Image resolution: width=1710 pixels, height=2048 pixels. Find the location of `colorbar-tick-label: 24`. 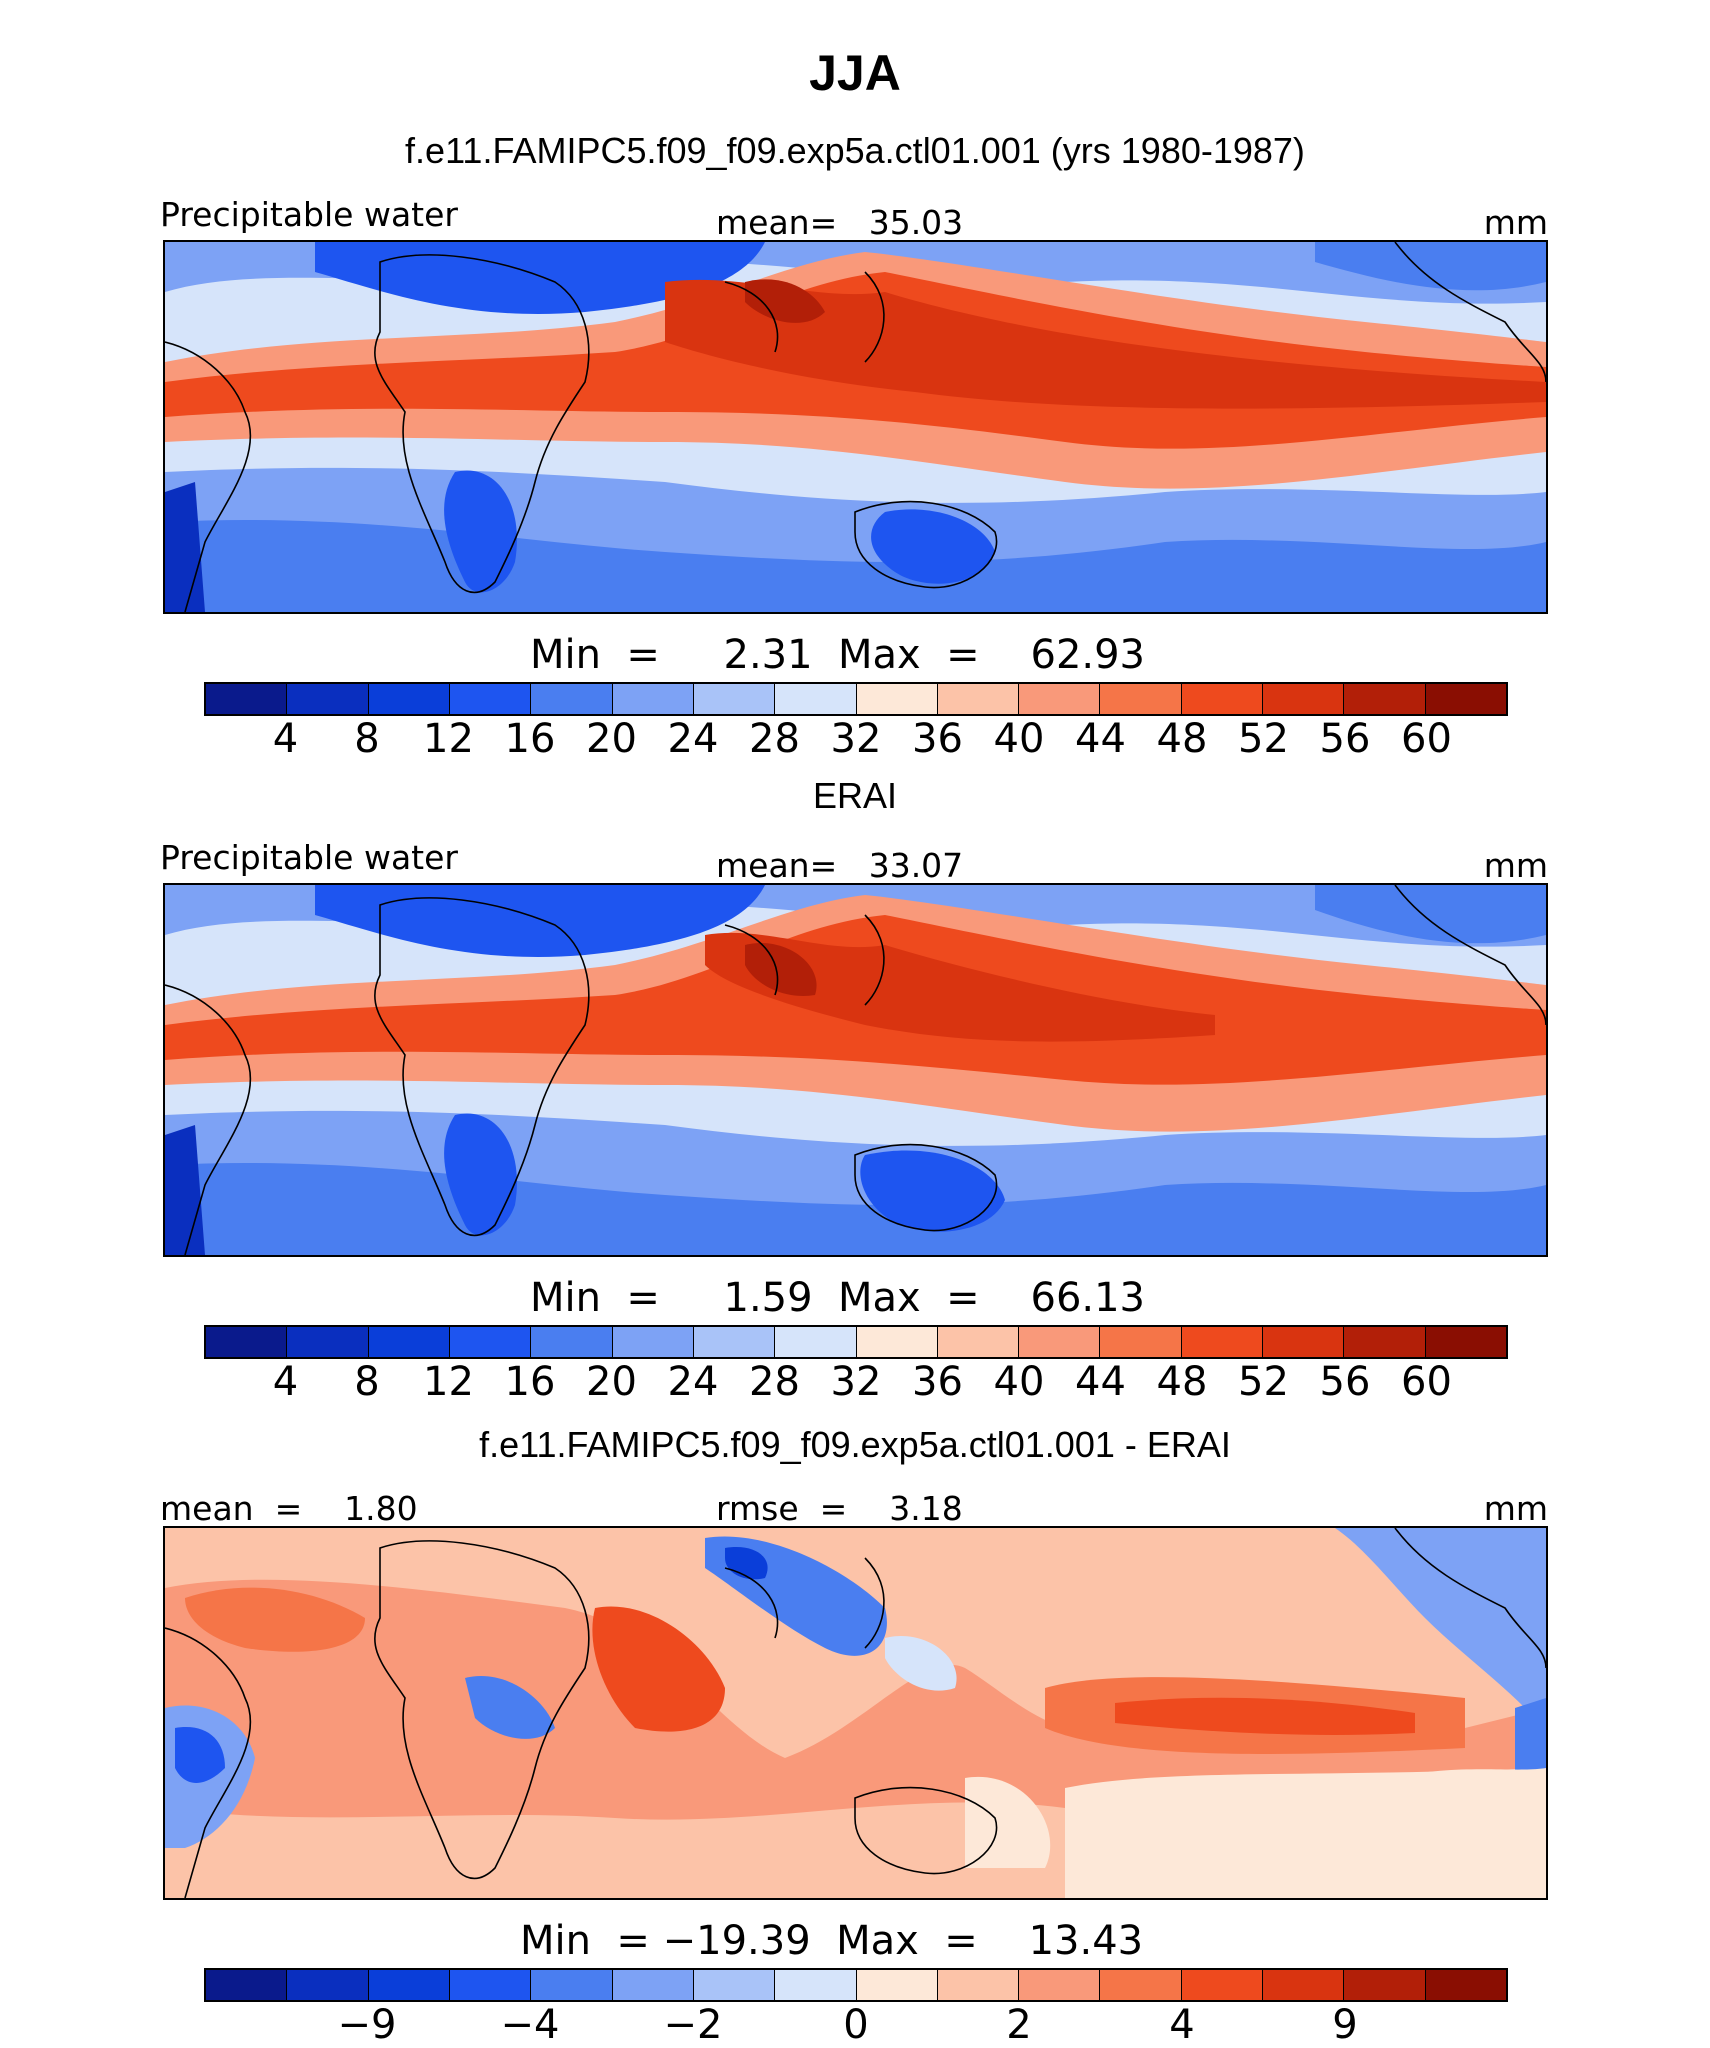

colorbar-tick-label: 24 is located at coordinates (693, 739).